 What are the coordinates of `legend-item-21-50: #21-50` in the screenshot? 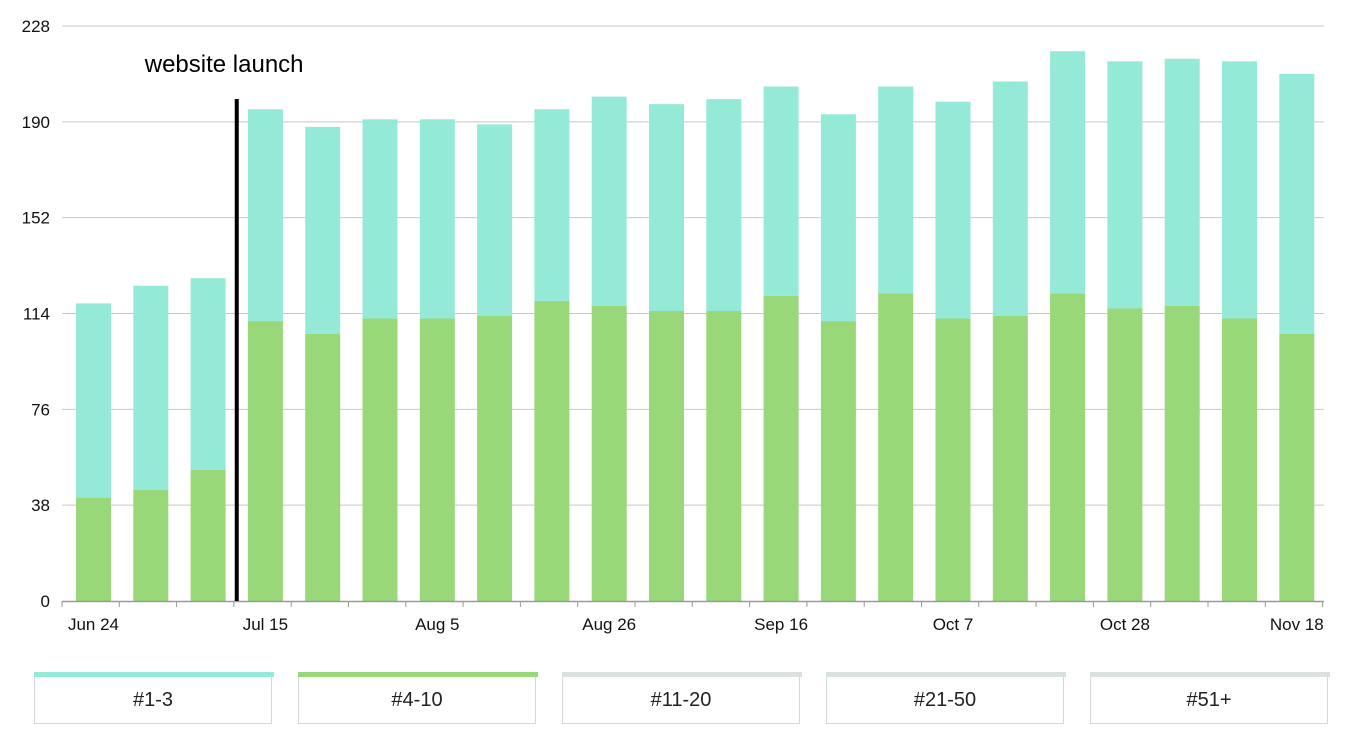 It's located at (946, 698).